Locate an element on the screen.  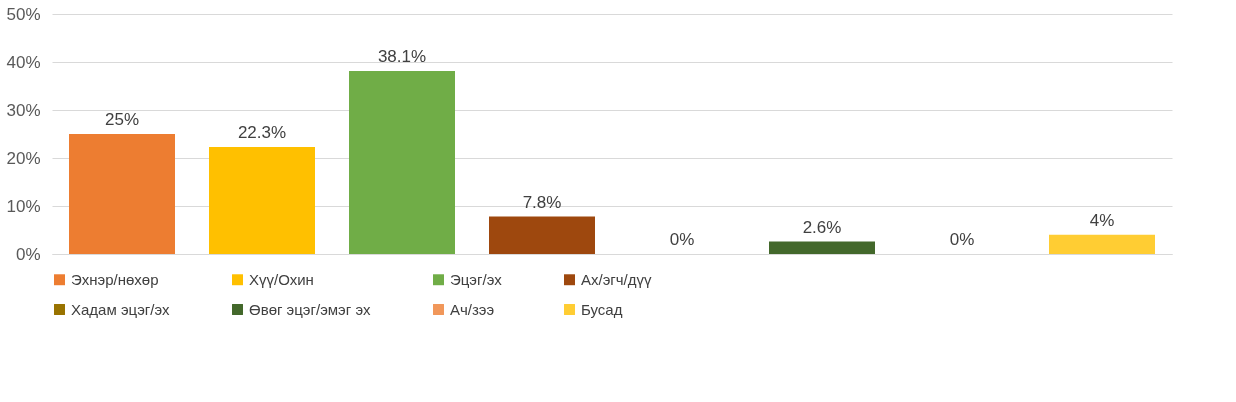
data-label: 4% is located at coordinates (1102, 220).